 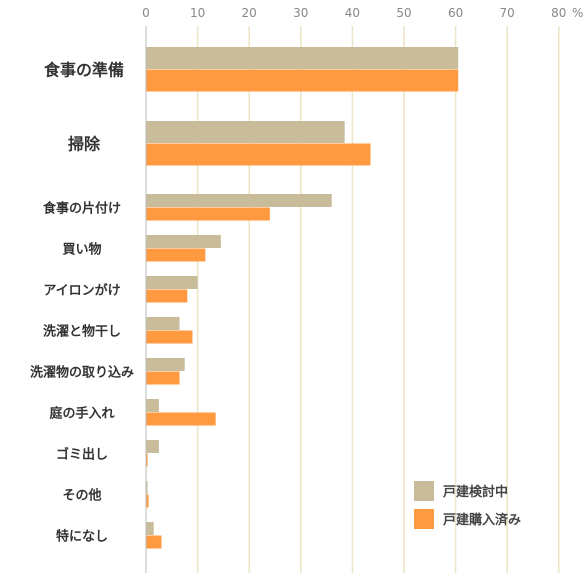 What do you see at coordinates (558, 13) in the screenshot?
I see `tick-label-80: 80` at bounding box center [558, 13].